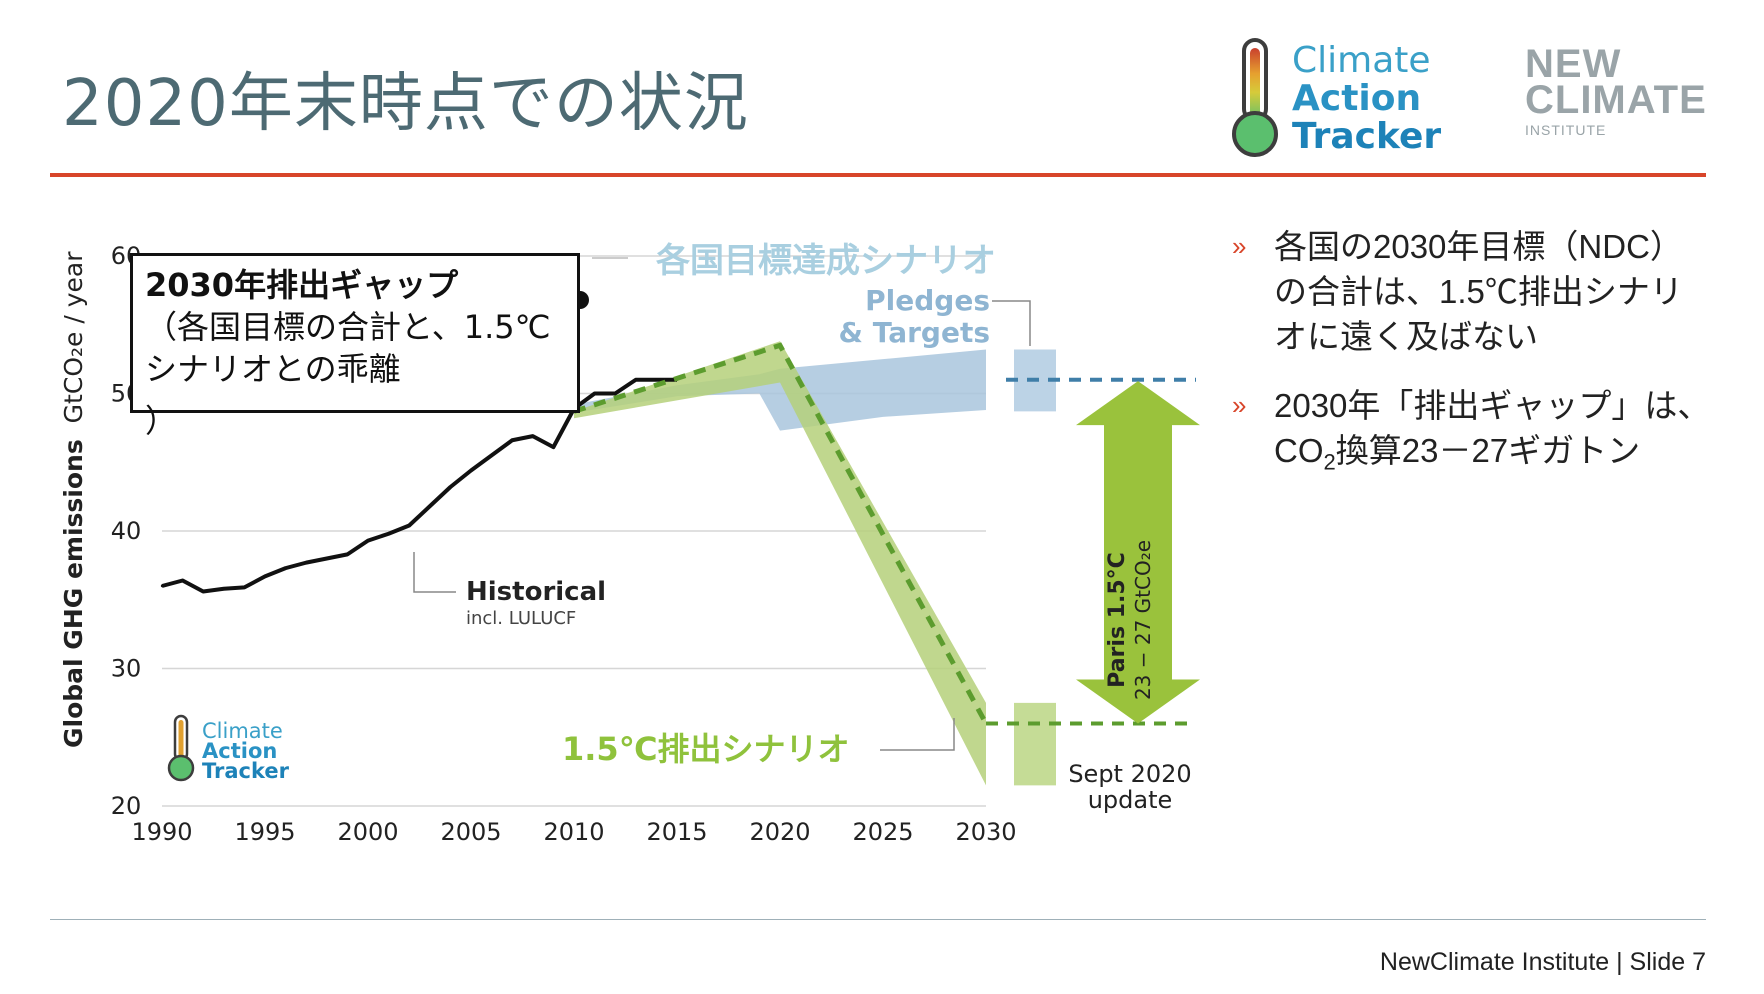  Describe the element at coordinates (73, 337) in the screenshot. I see `y-axis-label-unit: GtCO₂e / year` at that location.